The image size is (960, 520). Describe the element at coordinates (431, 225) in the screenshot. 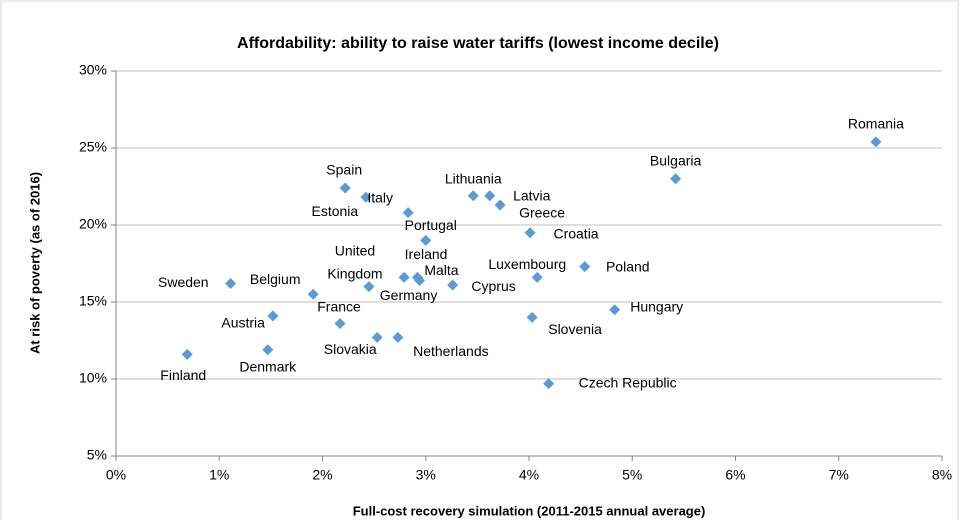

I see `point-label: Portugal` at that location.